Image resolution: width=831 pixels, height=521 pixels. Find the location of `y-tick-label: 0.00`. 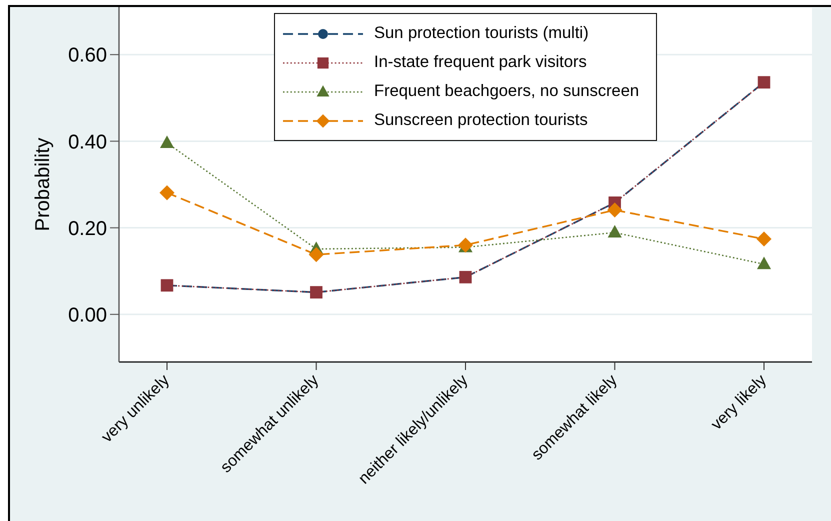

y-tick-label: 0.00 is located at coordinates (87, 315).